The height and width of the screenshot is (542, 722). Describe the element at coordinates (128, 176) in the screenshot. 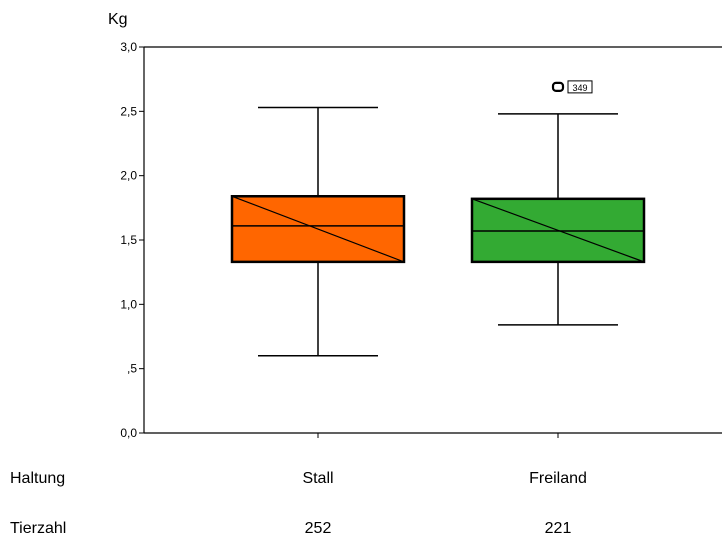

I see `y-tick-label: 2,0` at that location.